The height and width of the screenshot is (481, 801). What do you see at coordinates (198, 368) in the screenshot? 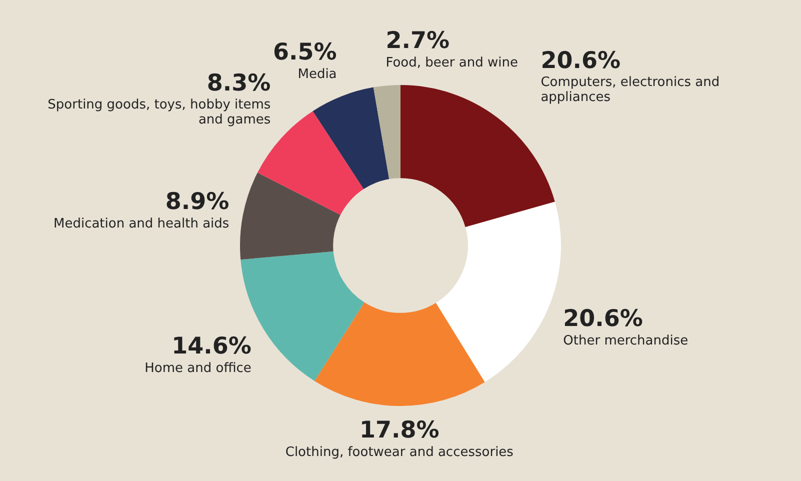
I see `slice-label: Home and office` at bounding box center [198, 368].